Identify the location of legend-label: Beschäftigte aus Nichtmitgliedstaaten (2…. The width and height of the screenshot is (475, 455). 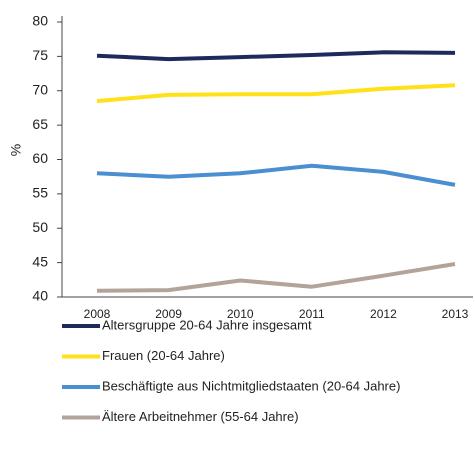
(251, 385).